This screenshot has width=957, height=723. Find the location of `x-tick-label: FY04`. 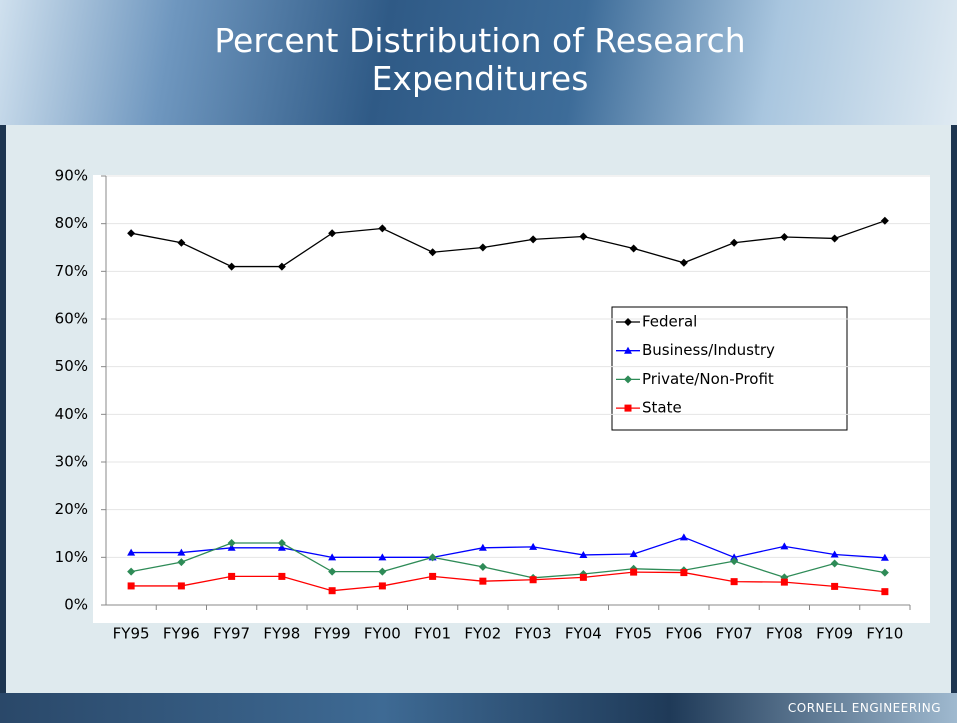

x-tick-label: FY04 is located at coordinates (583, 634).